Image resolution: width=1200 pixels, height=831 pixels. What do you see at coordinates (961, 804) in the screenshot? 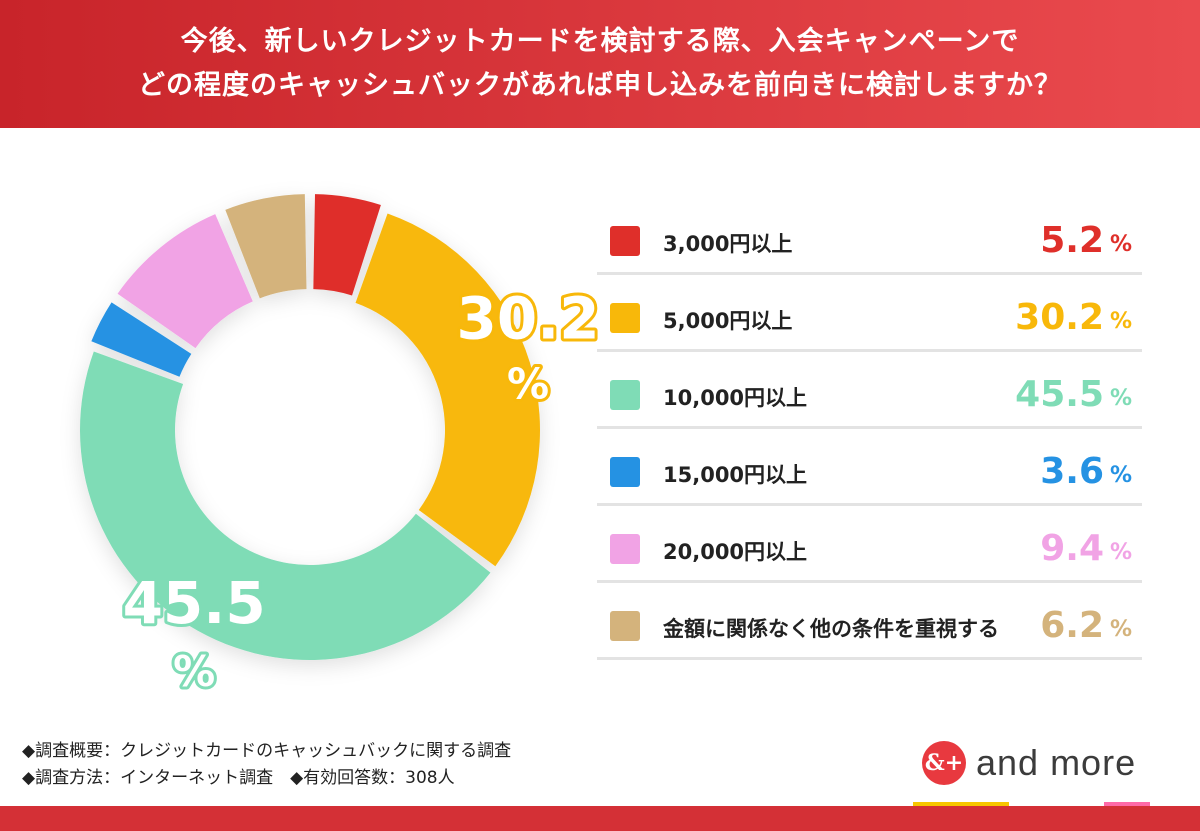
I see `footer-accent-yellow` at bounding box center [961, 804].